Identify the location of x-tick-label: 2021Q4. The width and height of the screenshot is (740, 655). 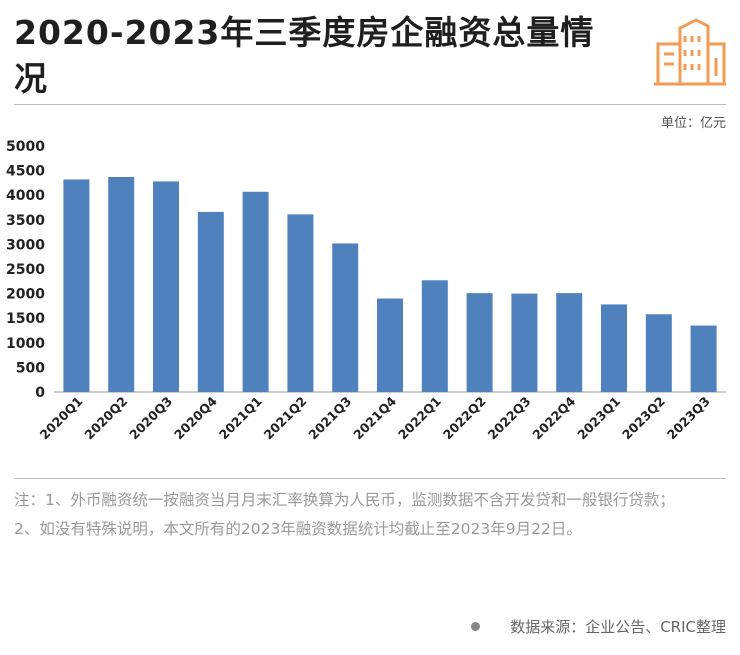
(374, 417).